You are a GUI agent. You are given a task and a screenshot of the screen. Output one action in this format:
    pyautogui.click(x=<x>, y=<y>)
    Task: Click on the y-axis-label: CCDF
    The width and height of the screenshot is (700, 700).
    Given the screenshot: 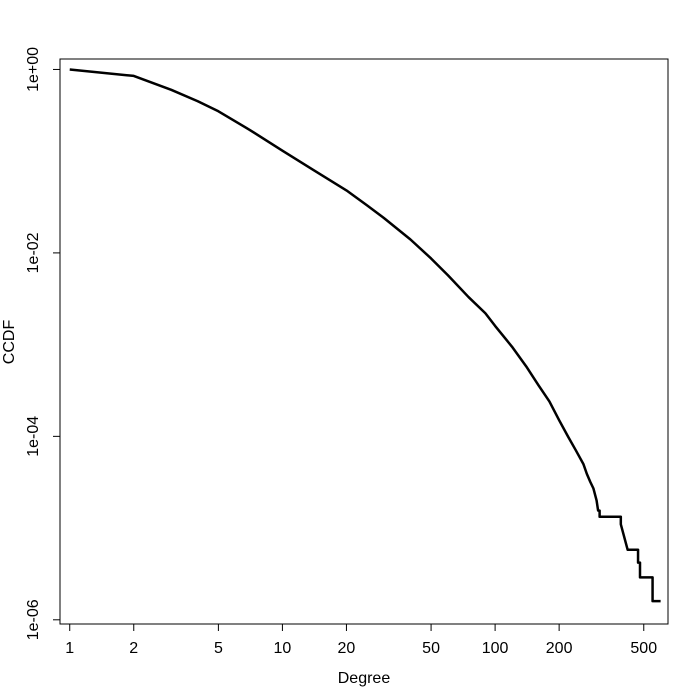 What is the action you would take?
    pyautogui.click(x=9, y=342)
    